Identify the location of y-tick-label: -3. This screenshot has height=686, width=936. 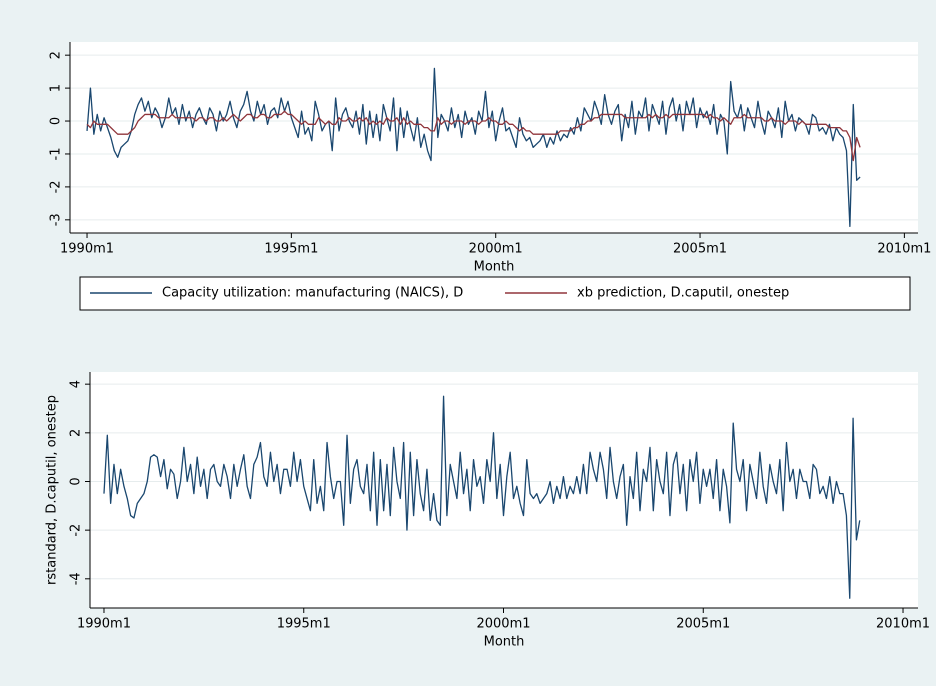
(56, 219).